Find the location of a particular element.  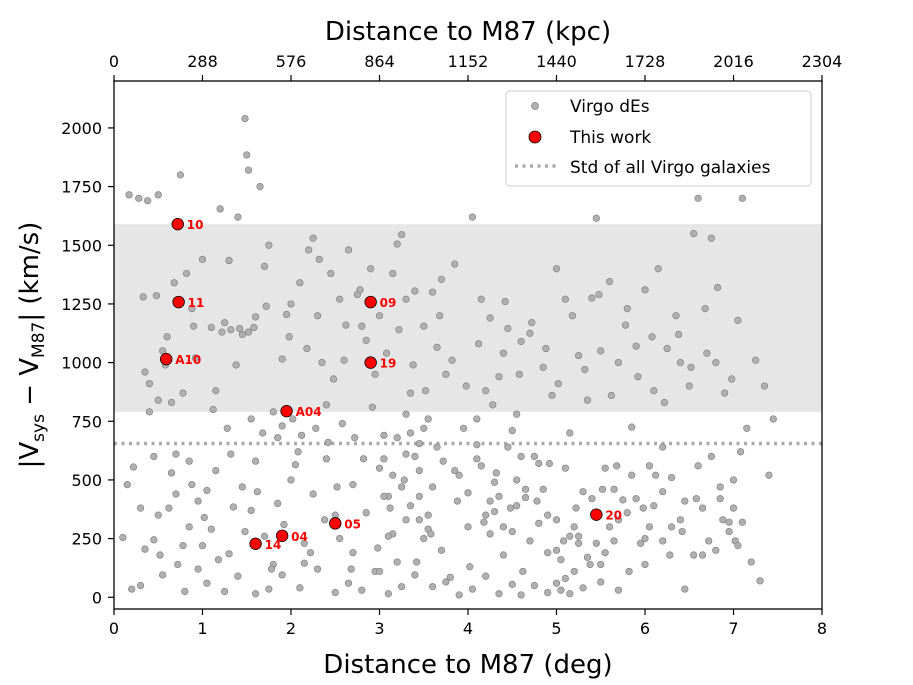

top-x-tick-label: 864 is located at coordinates (379, 61).